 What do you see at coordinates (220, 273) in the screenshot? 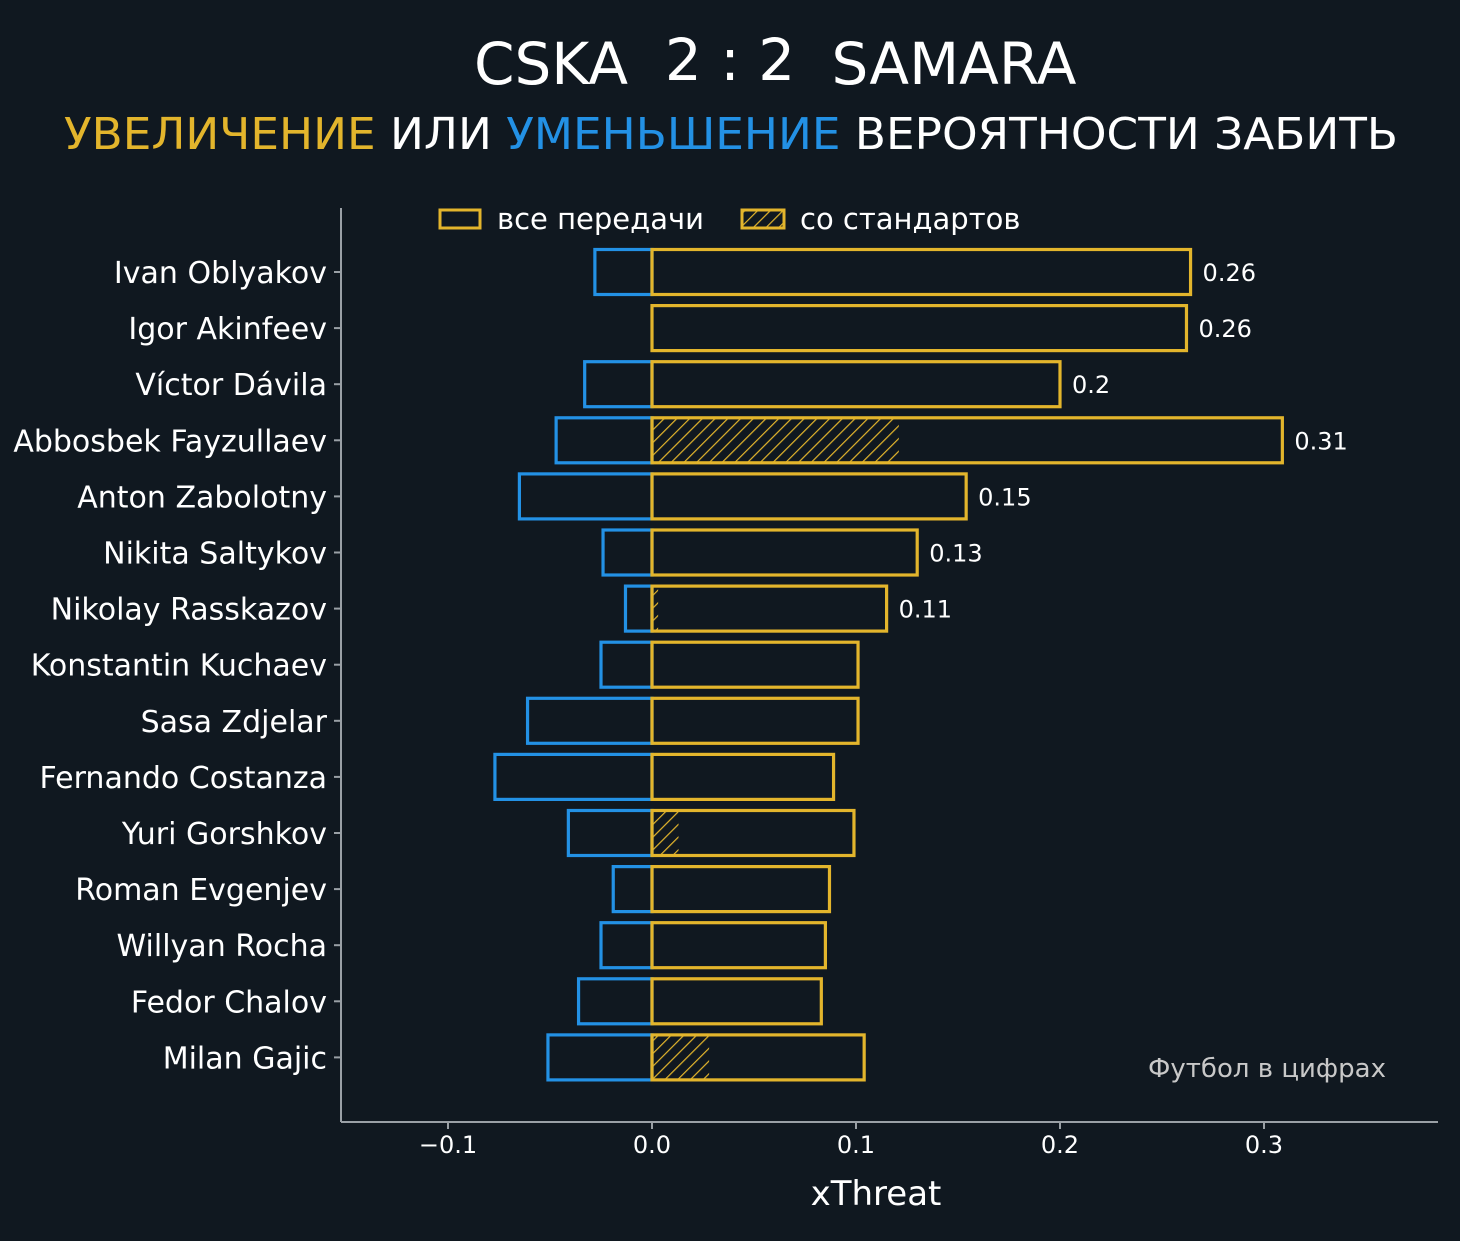
I see `player-label: Ivan Oblyakov` at bounding box center [220, 273].